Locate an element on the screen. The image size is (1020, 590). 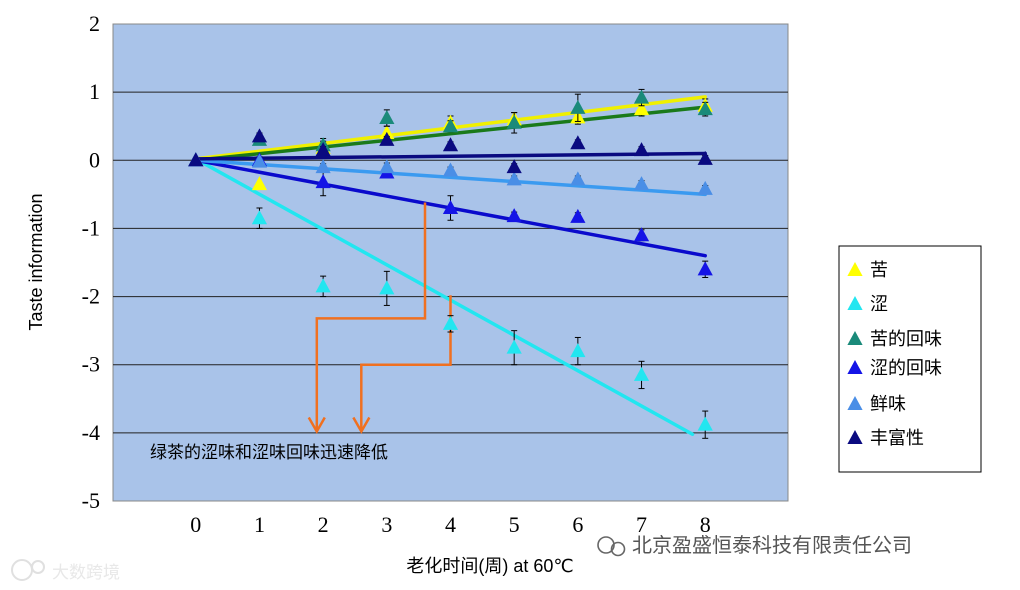
source-logo-icon is located at coordinates (28, 570).